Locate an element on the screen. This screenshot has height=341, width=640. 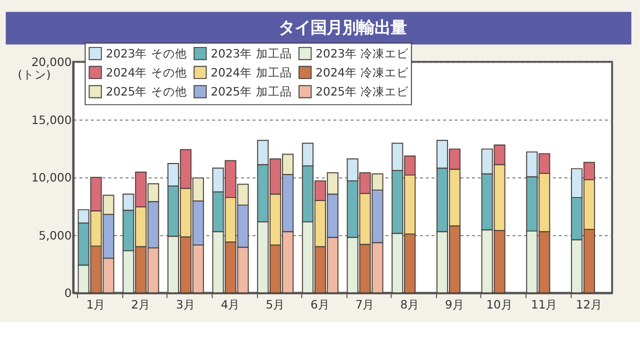
legend-label: 2024年 加工品 is located at coordinates (251, 72).